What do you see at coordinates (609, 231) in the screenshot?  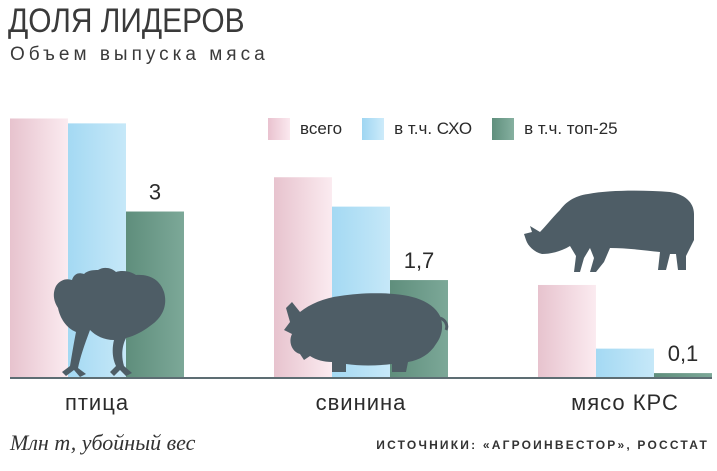 I see `cow-icon` at bounding box center [609, 231].